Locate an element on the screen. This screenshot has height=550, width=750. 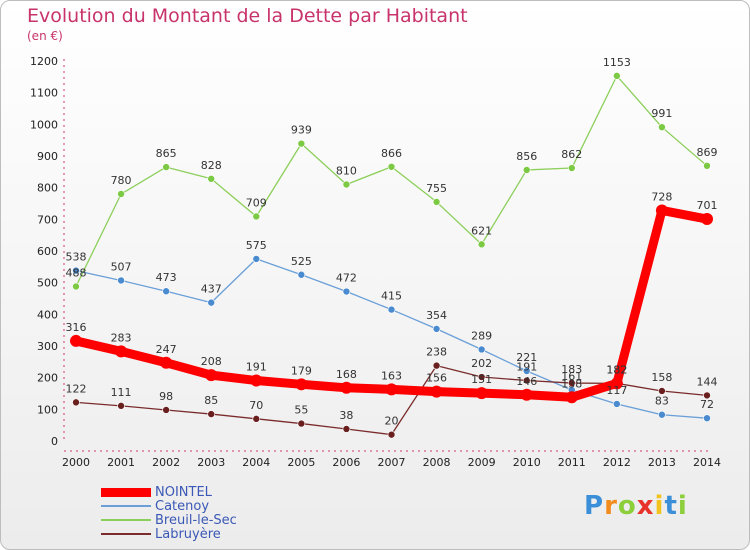
data-label: 144 is located at coordinates (707, 381).